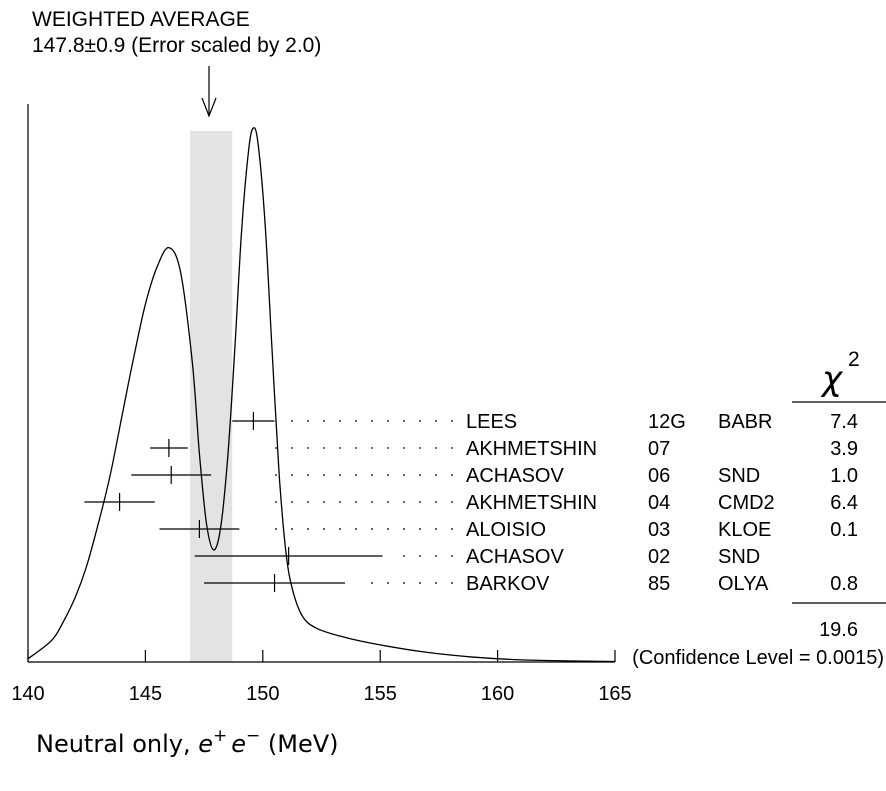 The width and height of the screenshot is (886, 791). I want to click on x-axis-label-minus: −, so click(253, 736).